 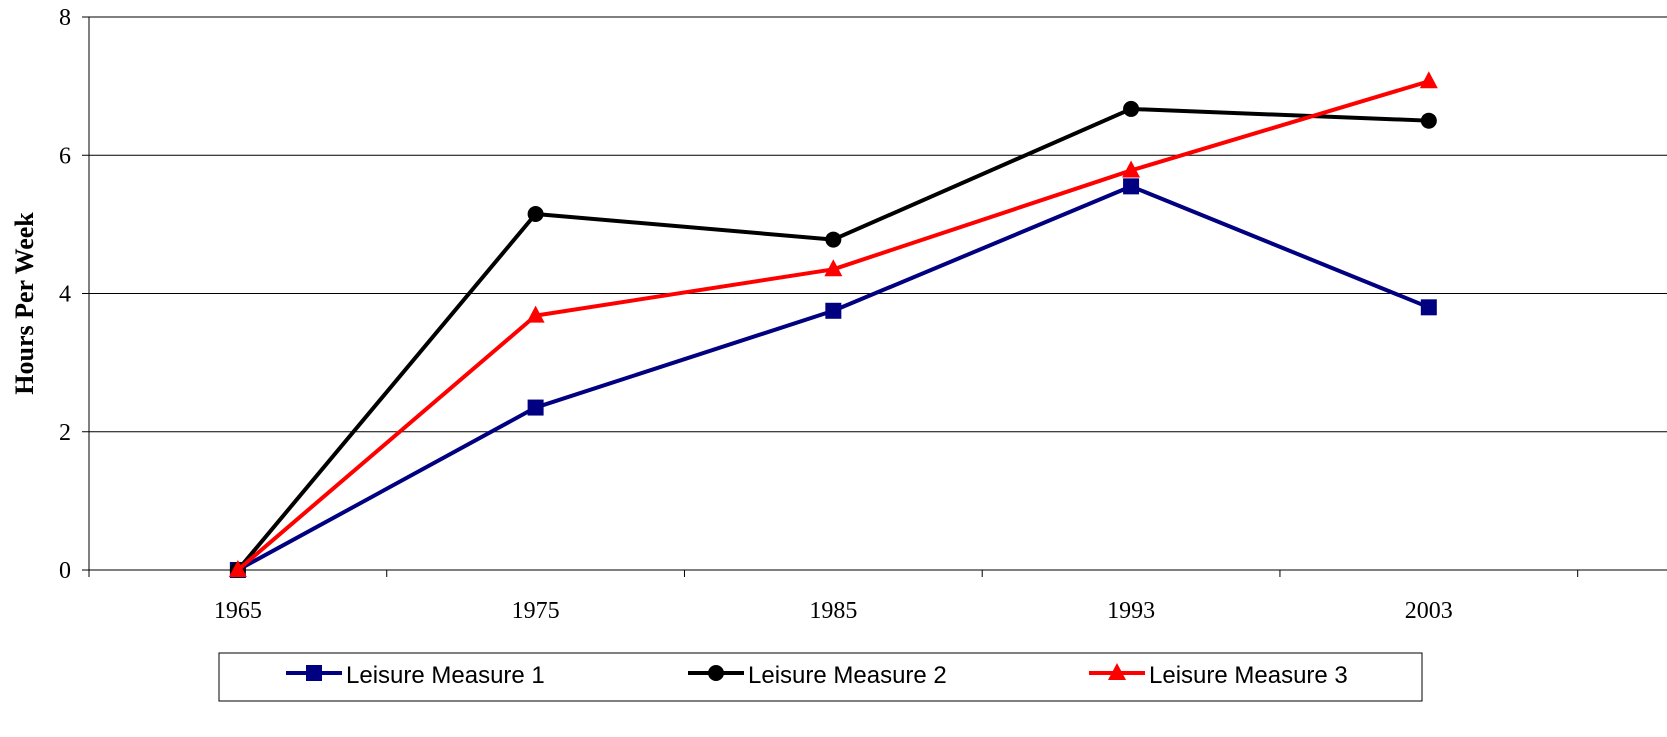 What do you see at coordinates (237, 568) in the screenshot?
I see `data-point-3-1965` at bounding box center [237, 568].